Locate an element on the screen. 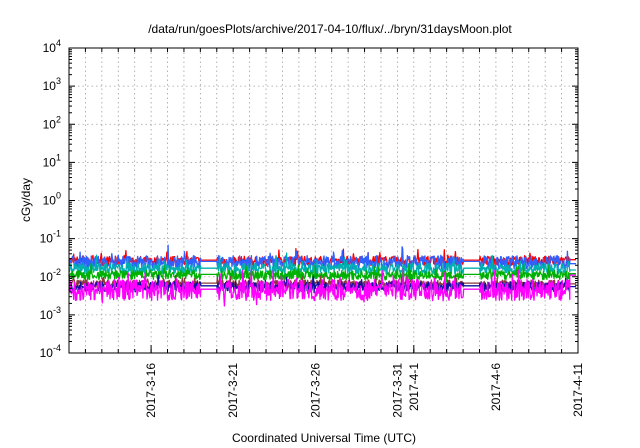 This screenshot has width=640, height=448. y-tick-label: 10⁰ is located at coordinates (52, 199).